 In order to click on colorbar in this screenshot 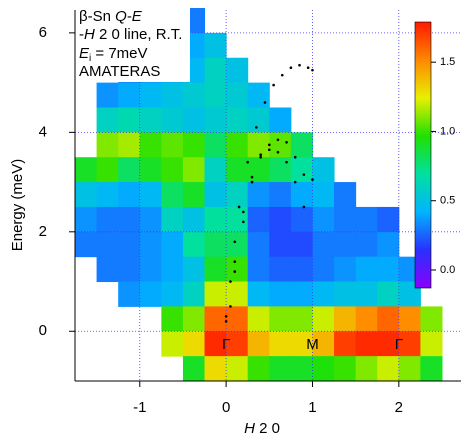, I will do `click(423, 155)`.